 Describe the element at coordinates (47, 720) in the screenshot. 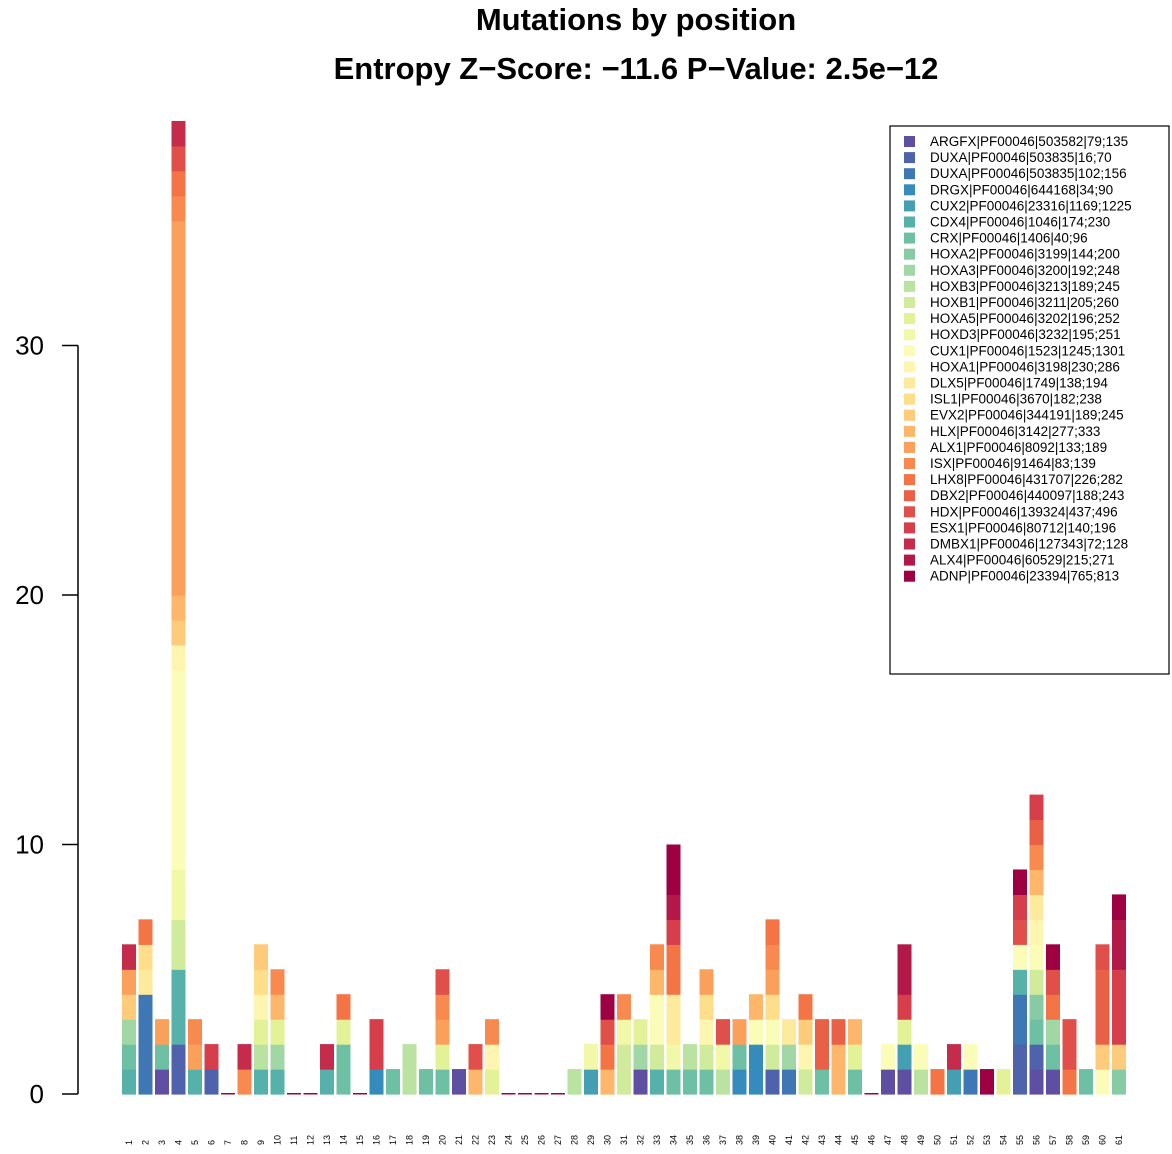

I see `y-axis: 0 10 20 30` at that location.